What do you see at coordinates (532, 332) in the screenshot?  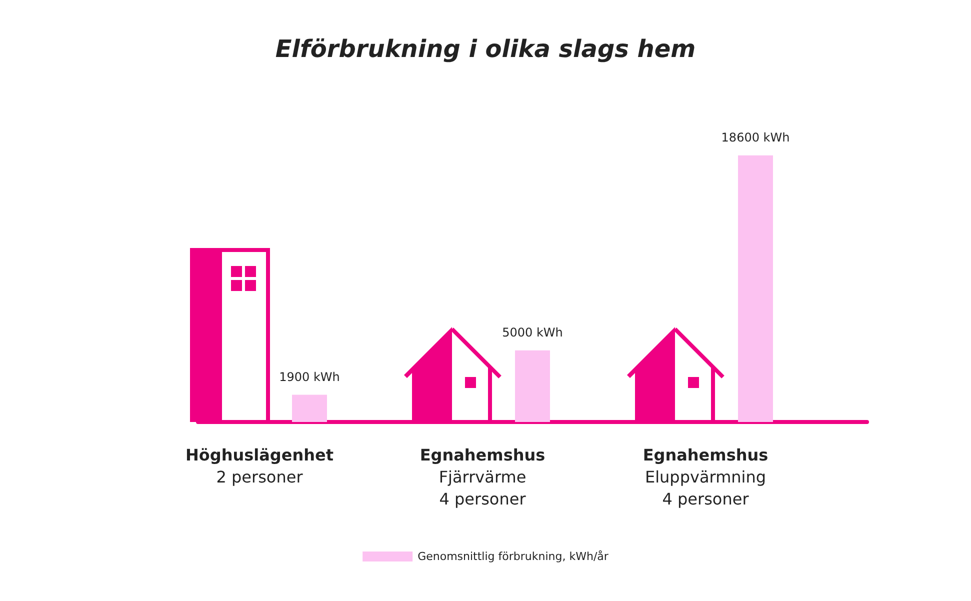 I see `data-label: 5000 kWh` at bounding box center [532, 332].